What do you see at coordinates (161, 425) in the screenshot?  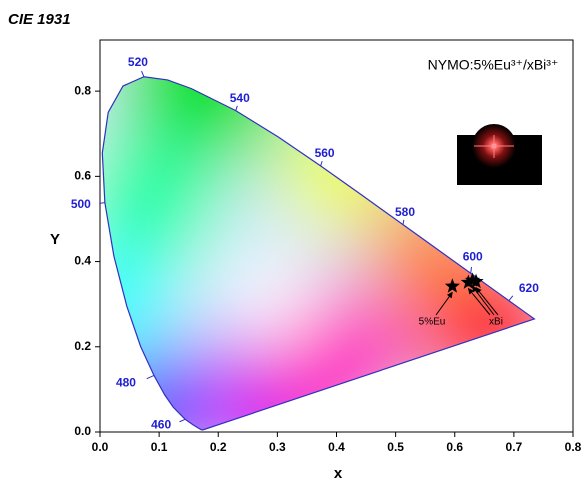 I see `wavelength-label: 460` at bounding box center [161, 425].